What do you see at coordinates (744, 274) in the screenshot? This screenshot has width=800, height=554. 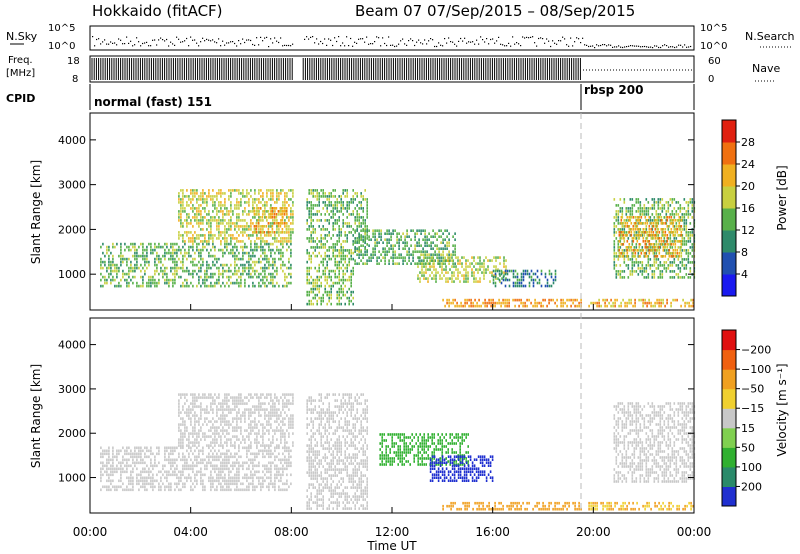 I see `colorbar-tick-label: 4` at bounding box center [744, 274].